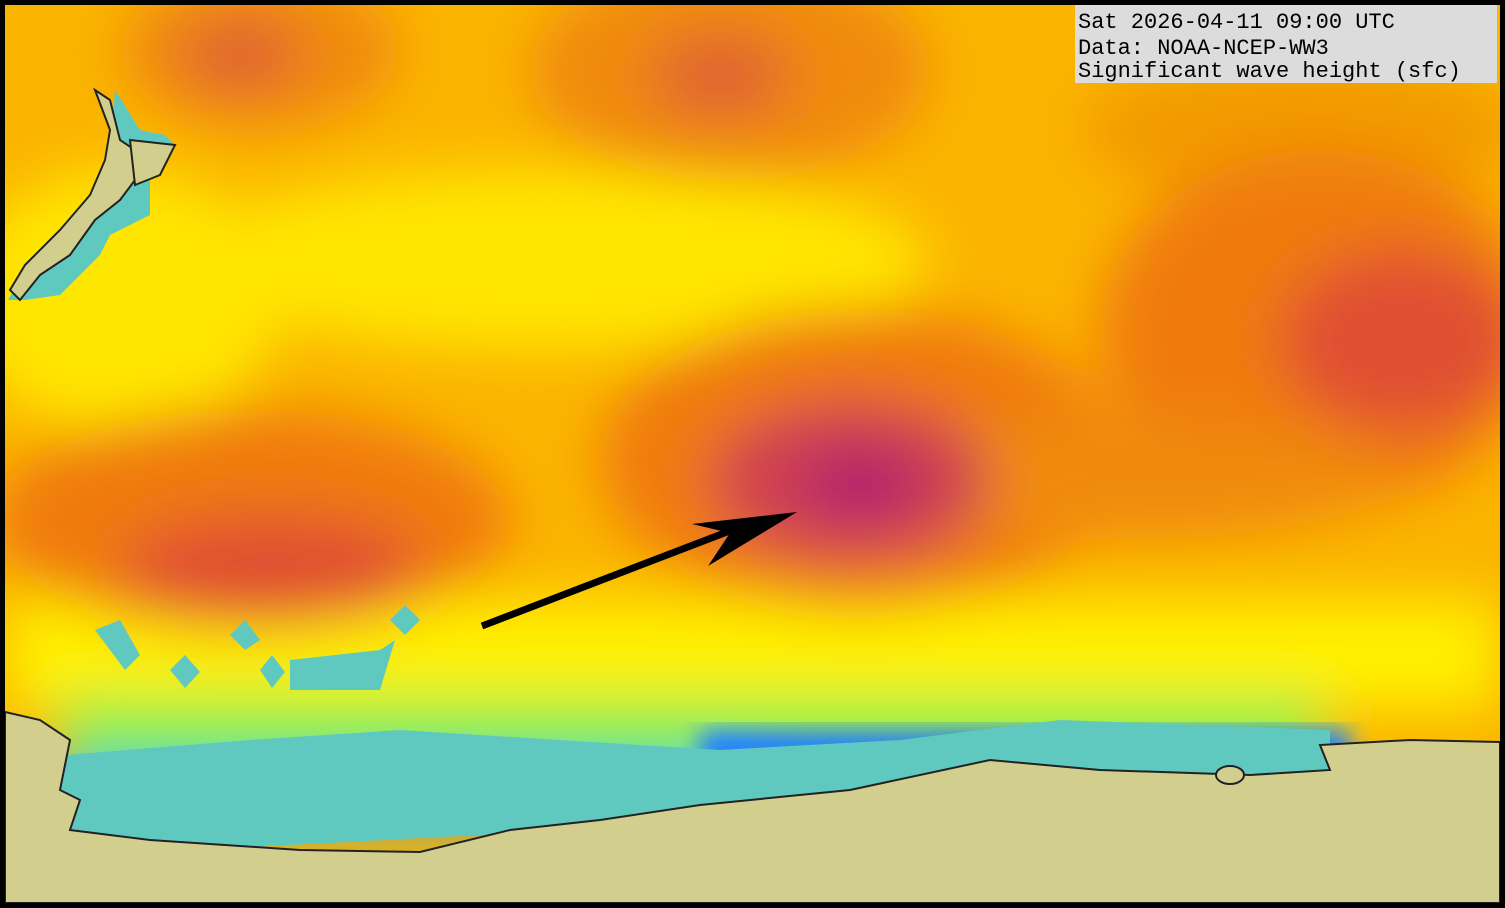 This screenshot has height=908, width=1505. Describe the element at coordinates (611, 576) in the screenshot. I see `arrow-shaft` at that location.